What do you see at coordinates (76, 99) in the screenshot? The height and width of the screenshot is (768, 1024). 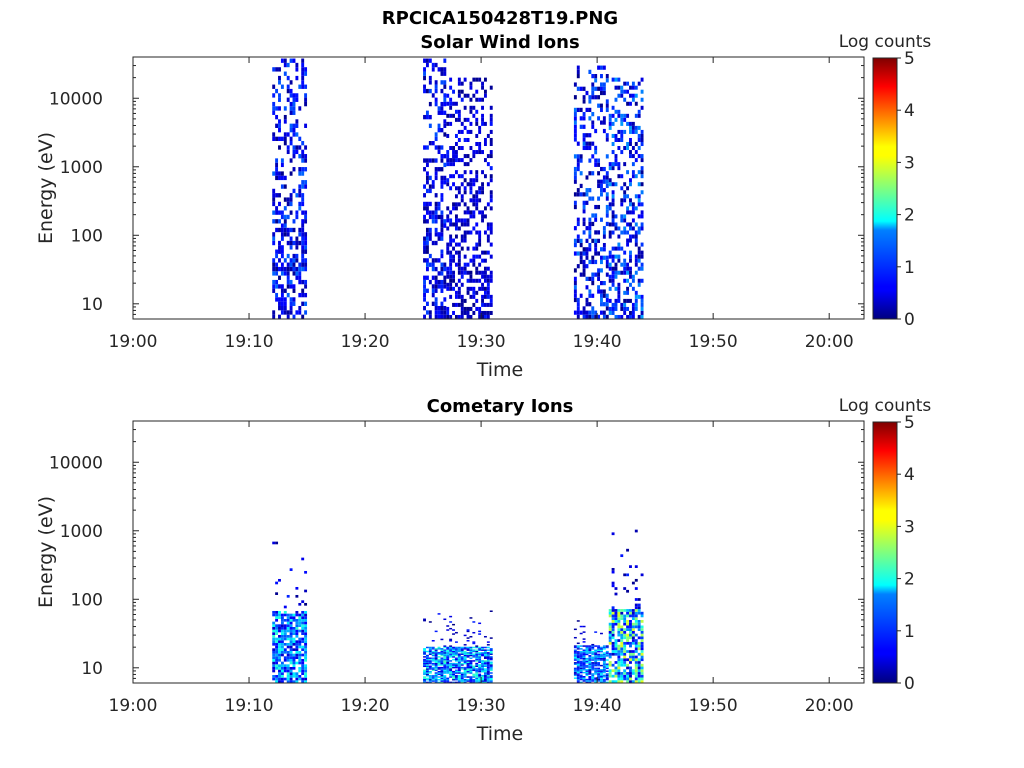 I see `y-tick-label: 10000` at bounding box center [76, 99].